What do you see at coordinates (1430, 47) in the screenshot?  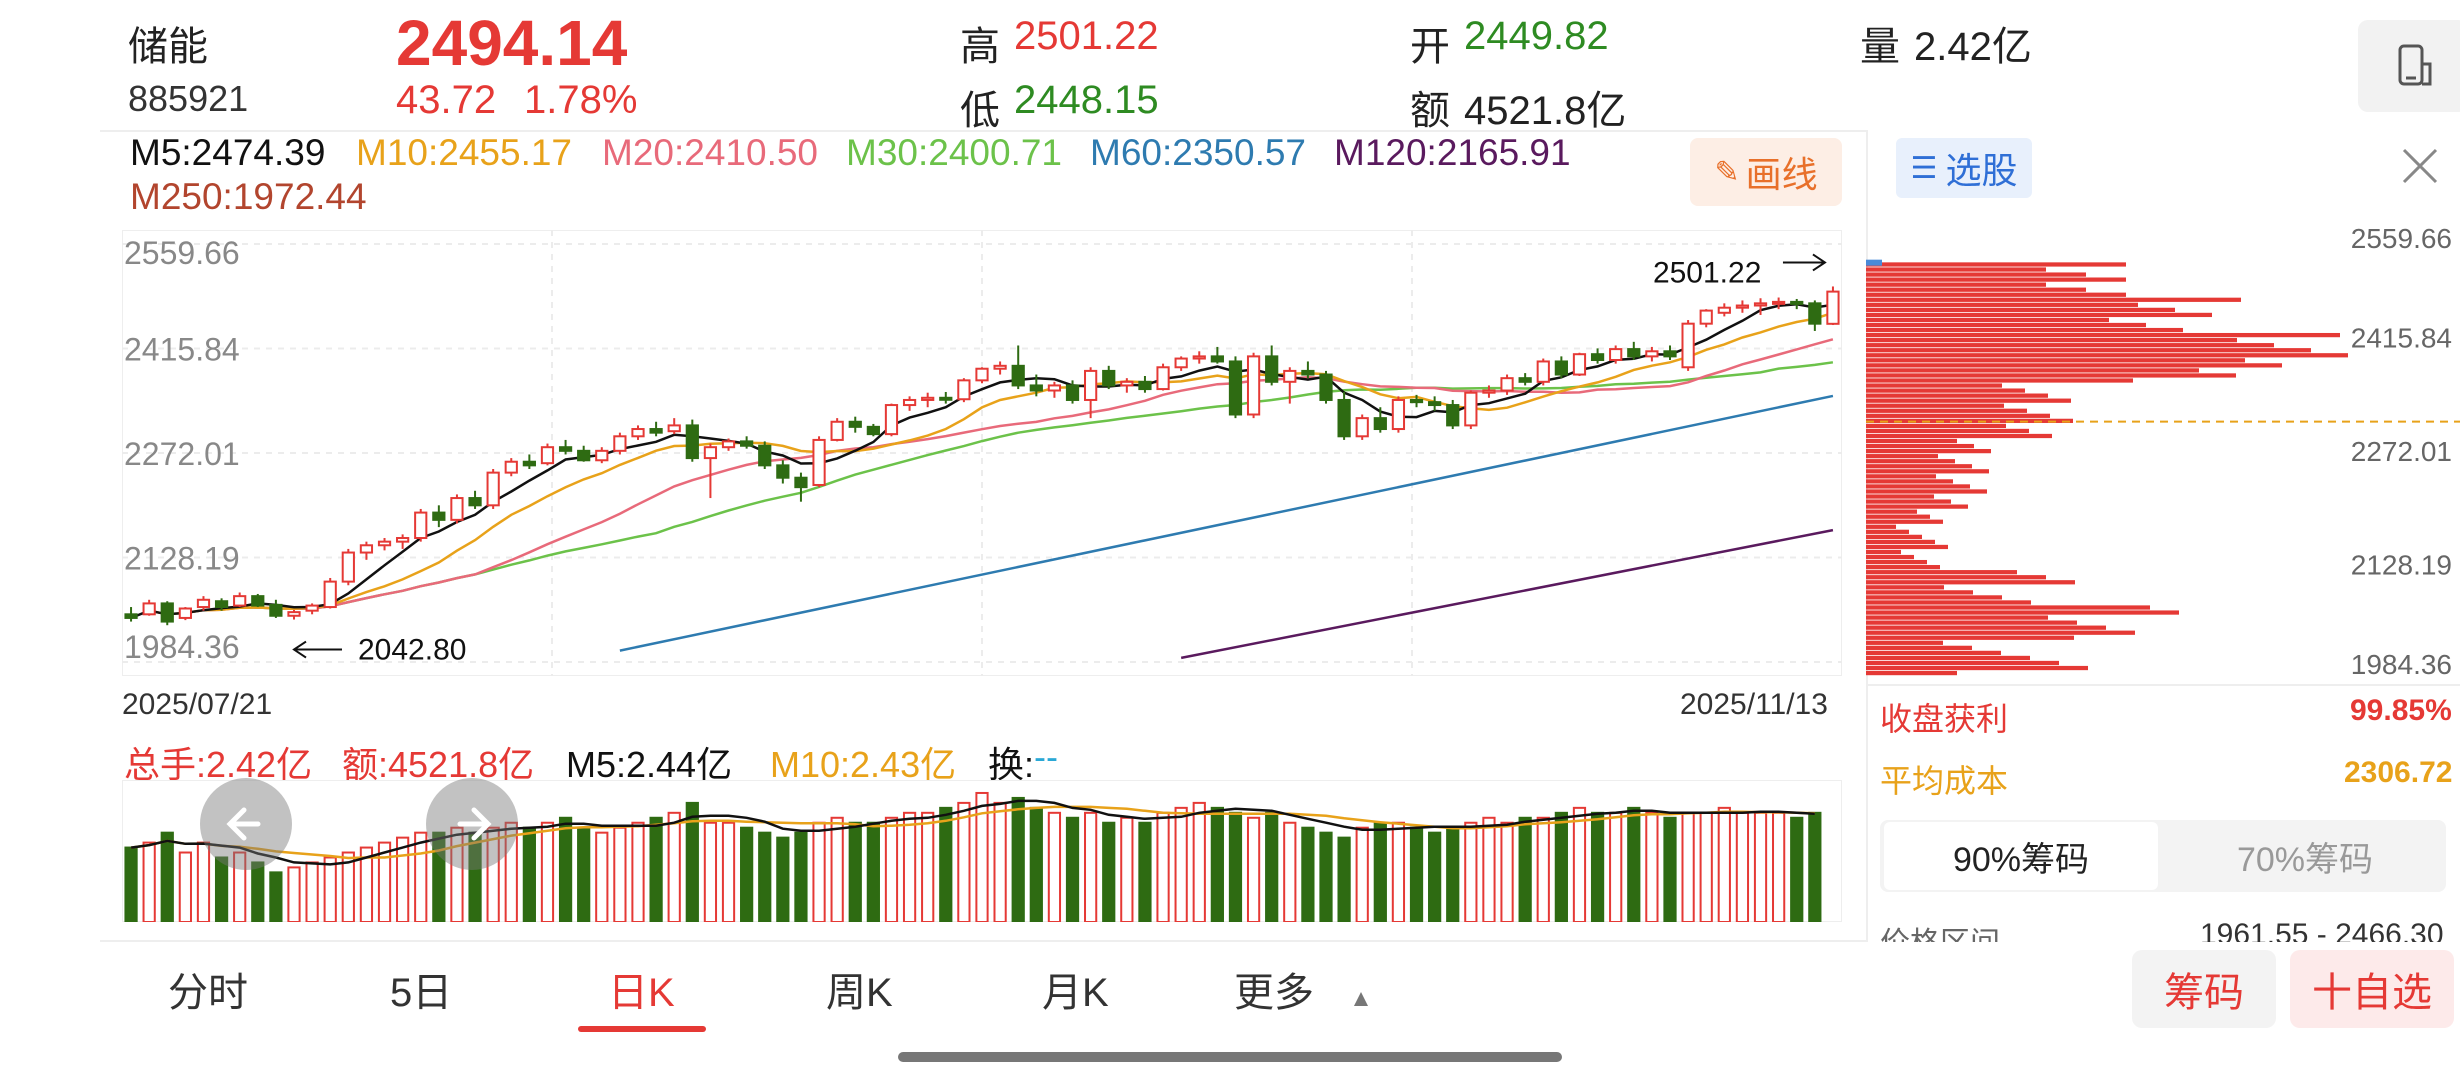 I see `open-label: 开` at bounding box center [1430, 47].